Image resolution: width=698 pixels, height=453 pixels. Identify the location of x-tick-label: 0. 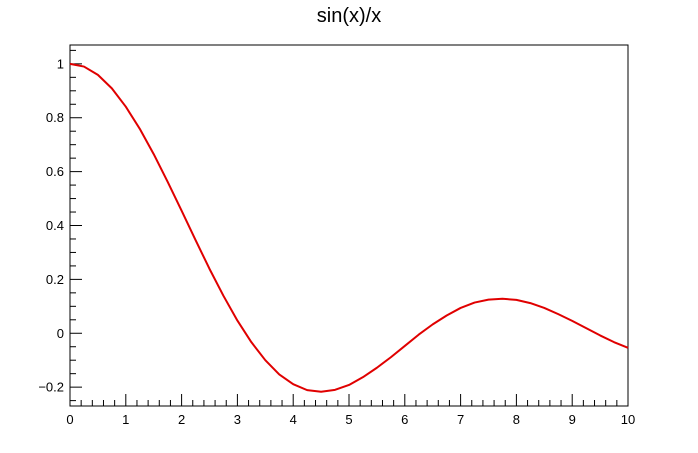
(69, 419).